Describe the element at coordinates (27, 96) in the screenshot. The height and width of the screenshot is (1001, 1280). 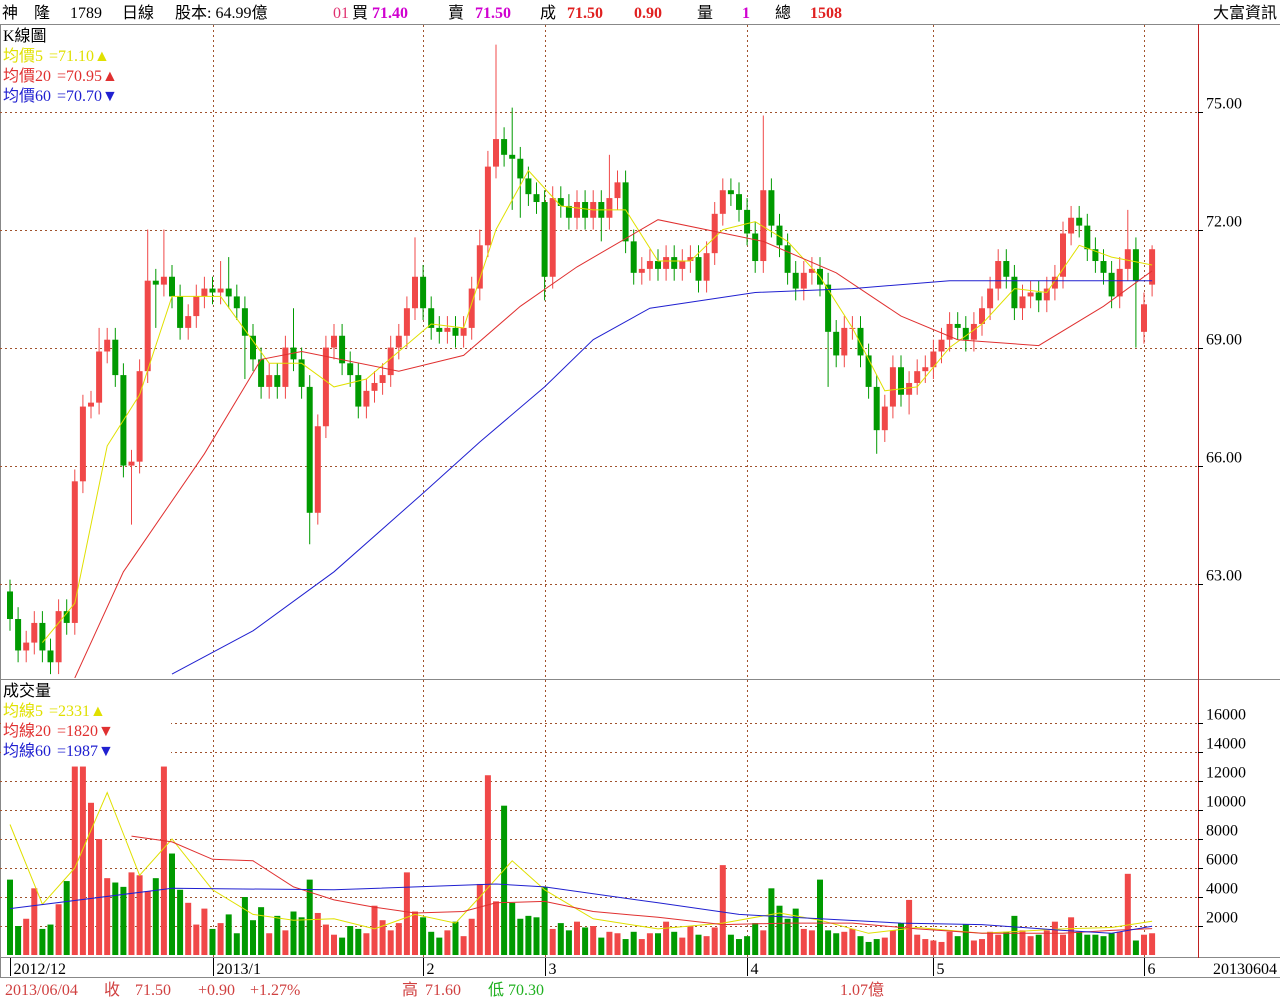
I see `legend-name: 均價60` at that location.